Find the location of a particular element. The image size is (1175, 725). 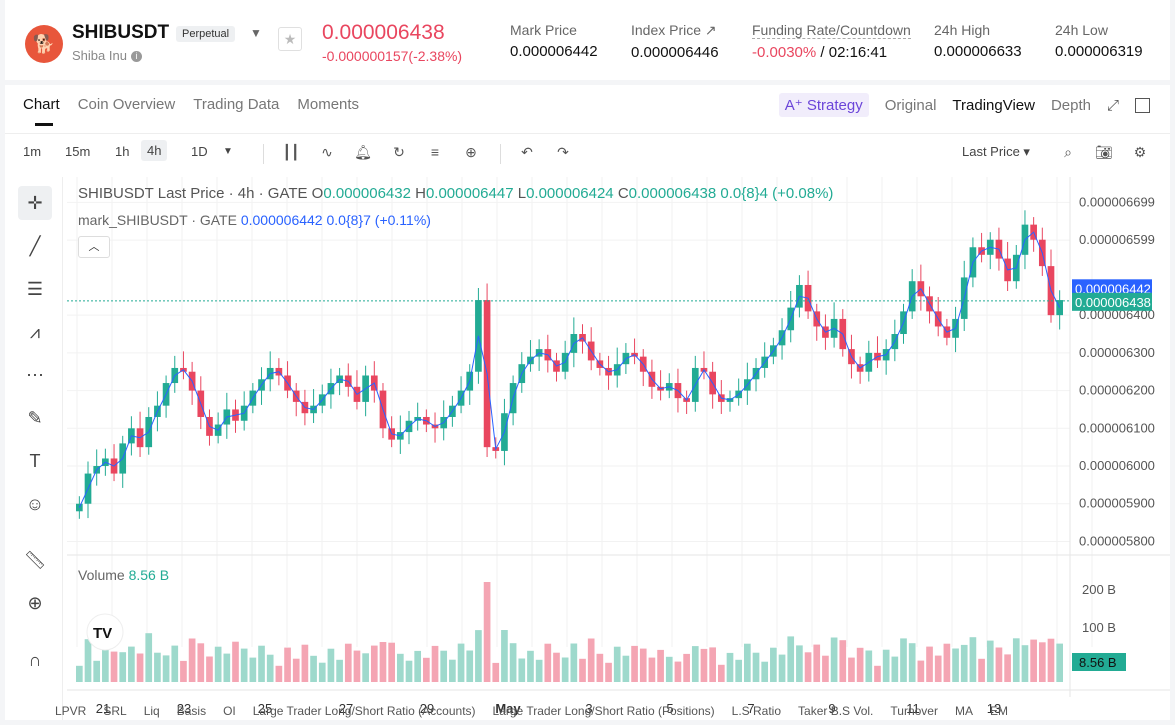

tab-tradingview: TradingView is located at coordinates (993, 105).